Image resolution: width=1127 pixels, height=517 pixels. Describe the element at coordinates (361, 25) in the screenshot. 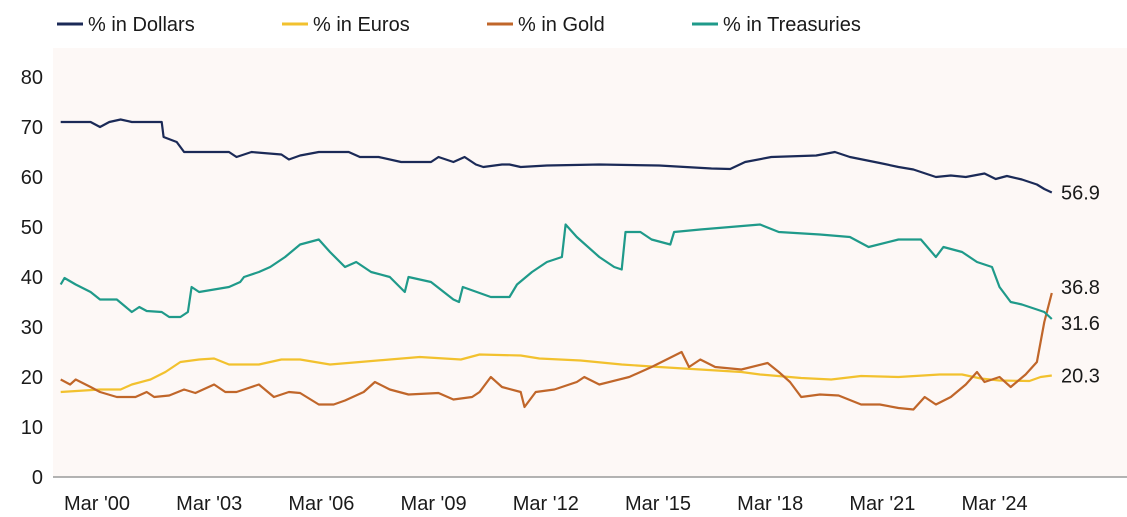

I see `legend-label: % in Euros` at that location.